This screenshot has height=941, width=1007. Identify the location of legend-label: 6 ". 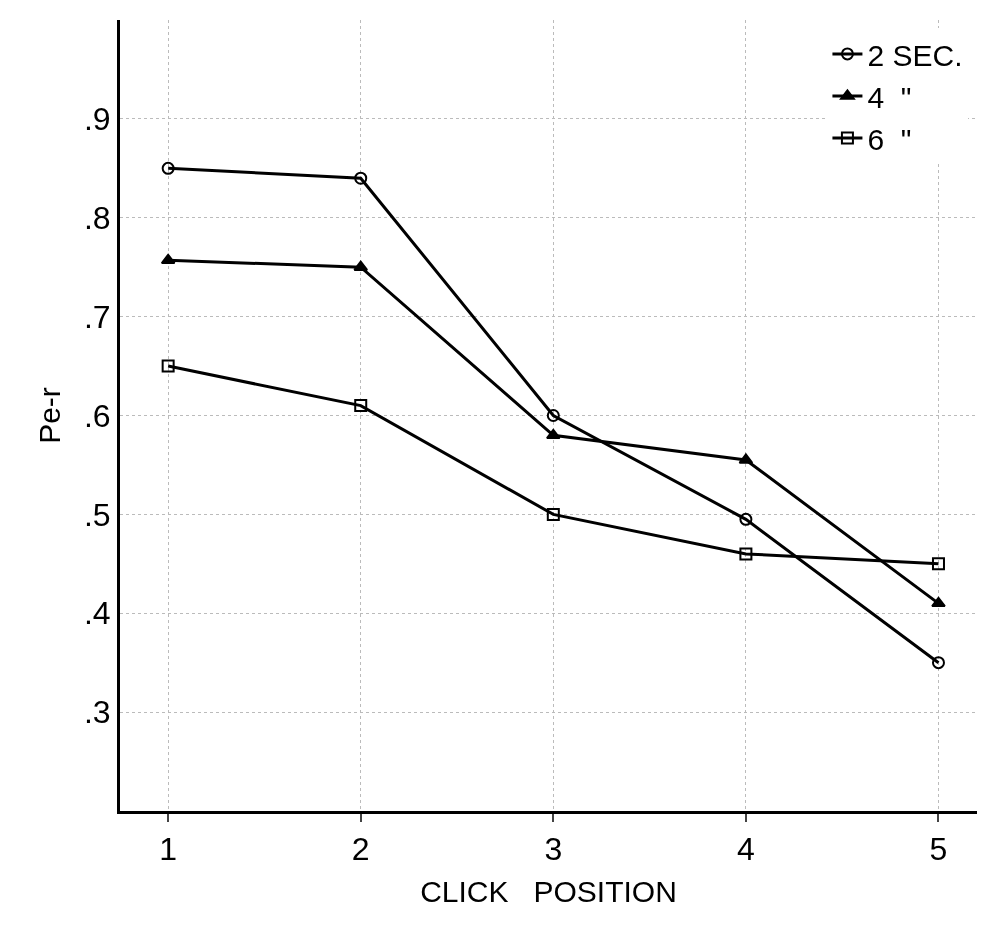
(889, 139).